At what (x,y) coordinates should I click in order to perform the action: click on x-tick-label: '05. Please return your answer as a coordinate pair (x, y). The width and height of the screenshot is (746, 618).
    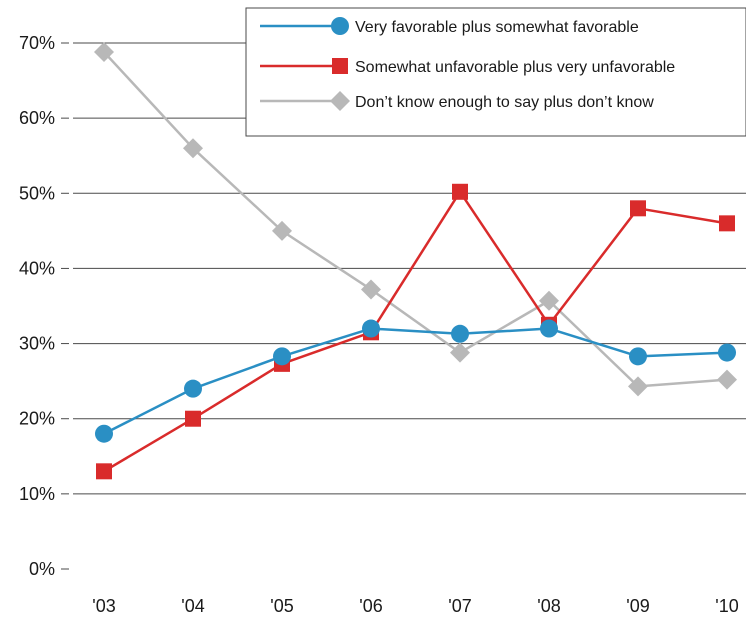
    Looking at the image, I should click on (281, 606).